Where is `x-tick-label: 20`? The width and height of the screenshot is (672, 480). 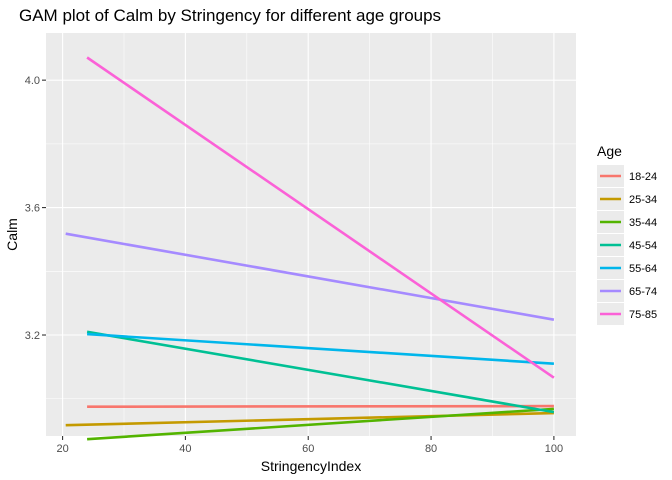
x-tick-label: 20 is located at coordinates (62, 449).